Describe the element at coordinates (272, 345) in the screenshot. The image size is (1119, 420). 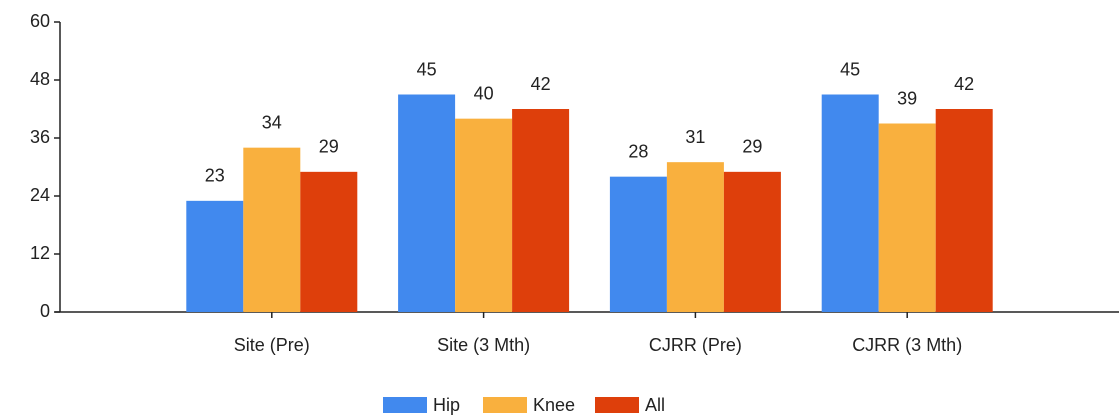
I see `x-tick-label: Site (Pre)` at that location.